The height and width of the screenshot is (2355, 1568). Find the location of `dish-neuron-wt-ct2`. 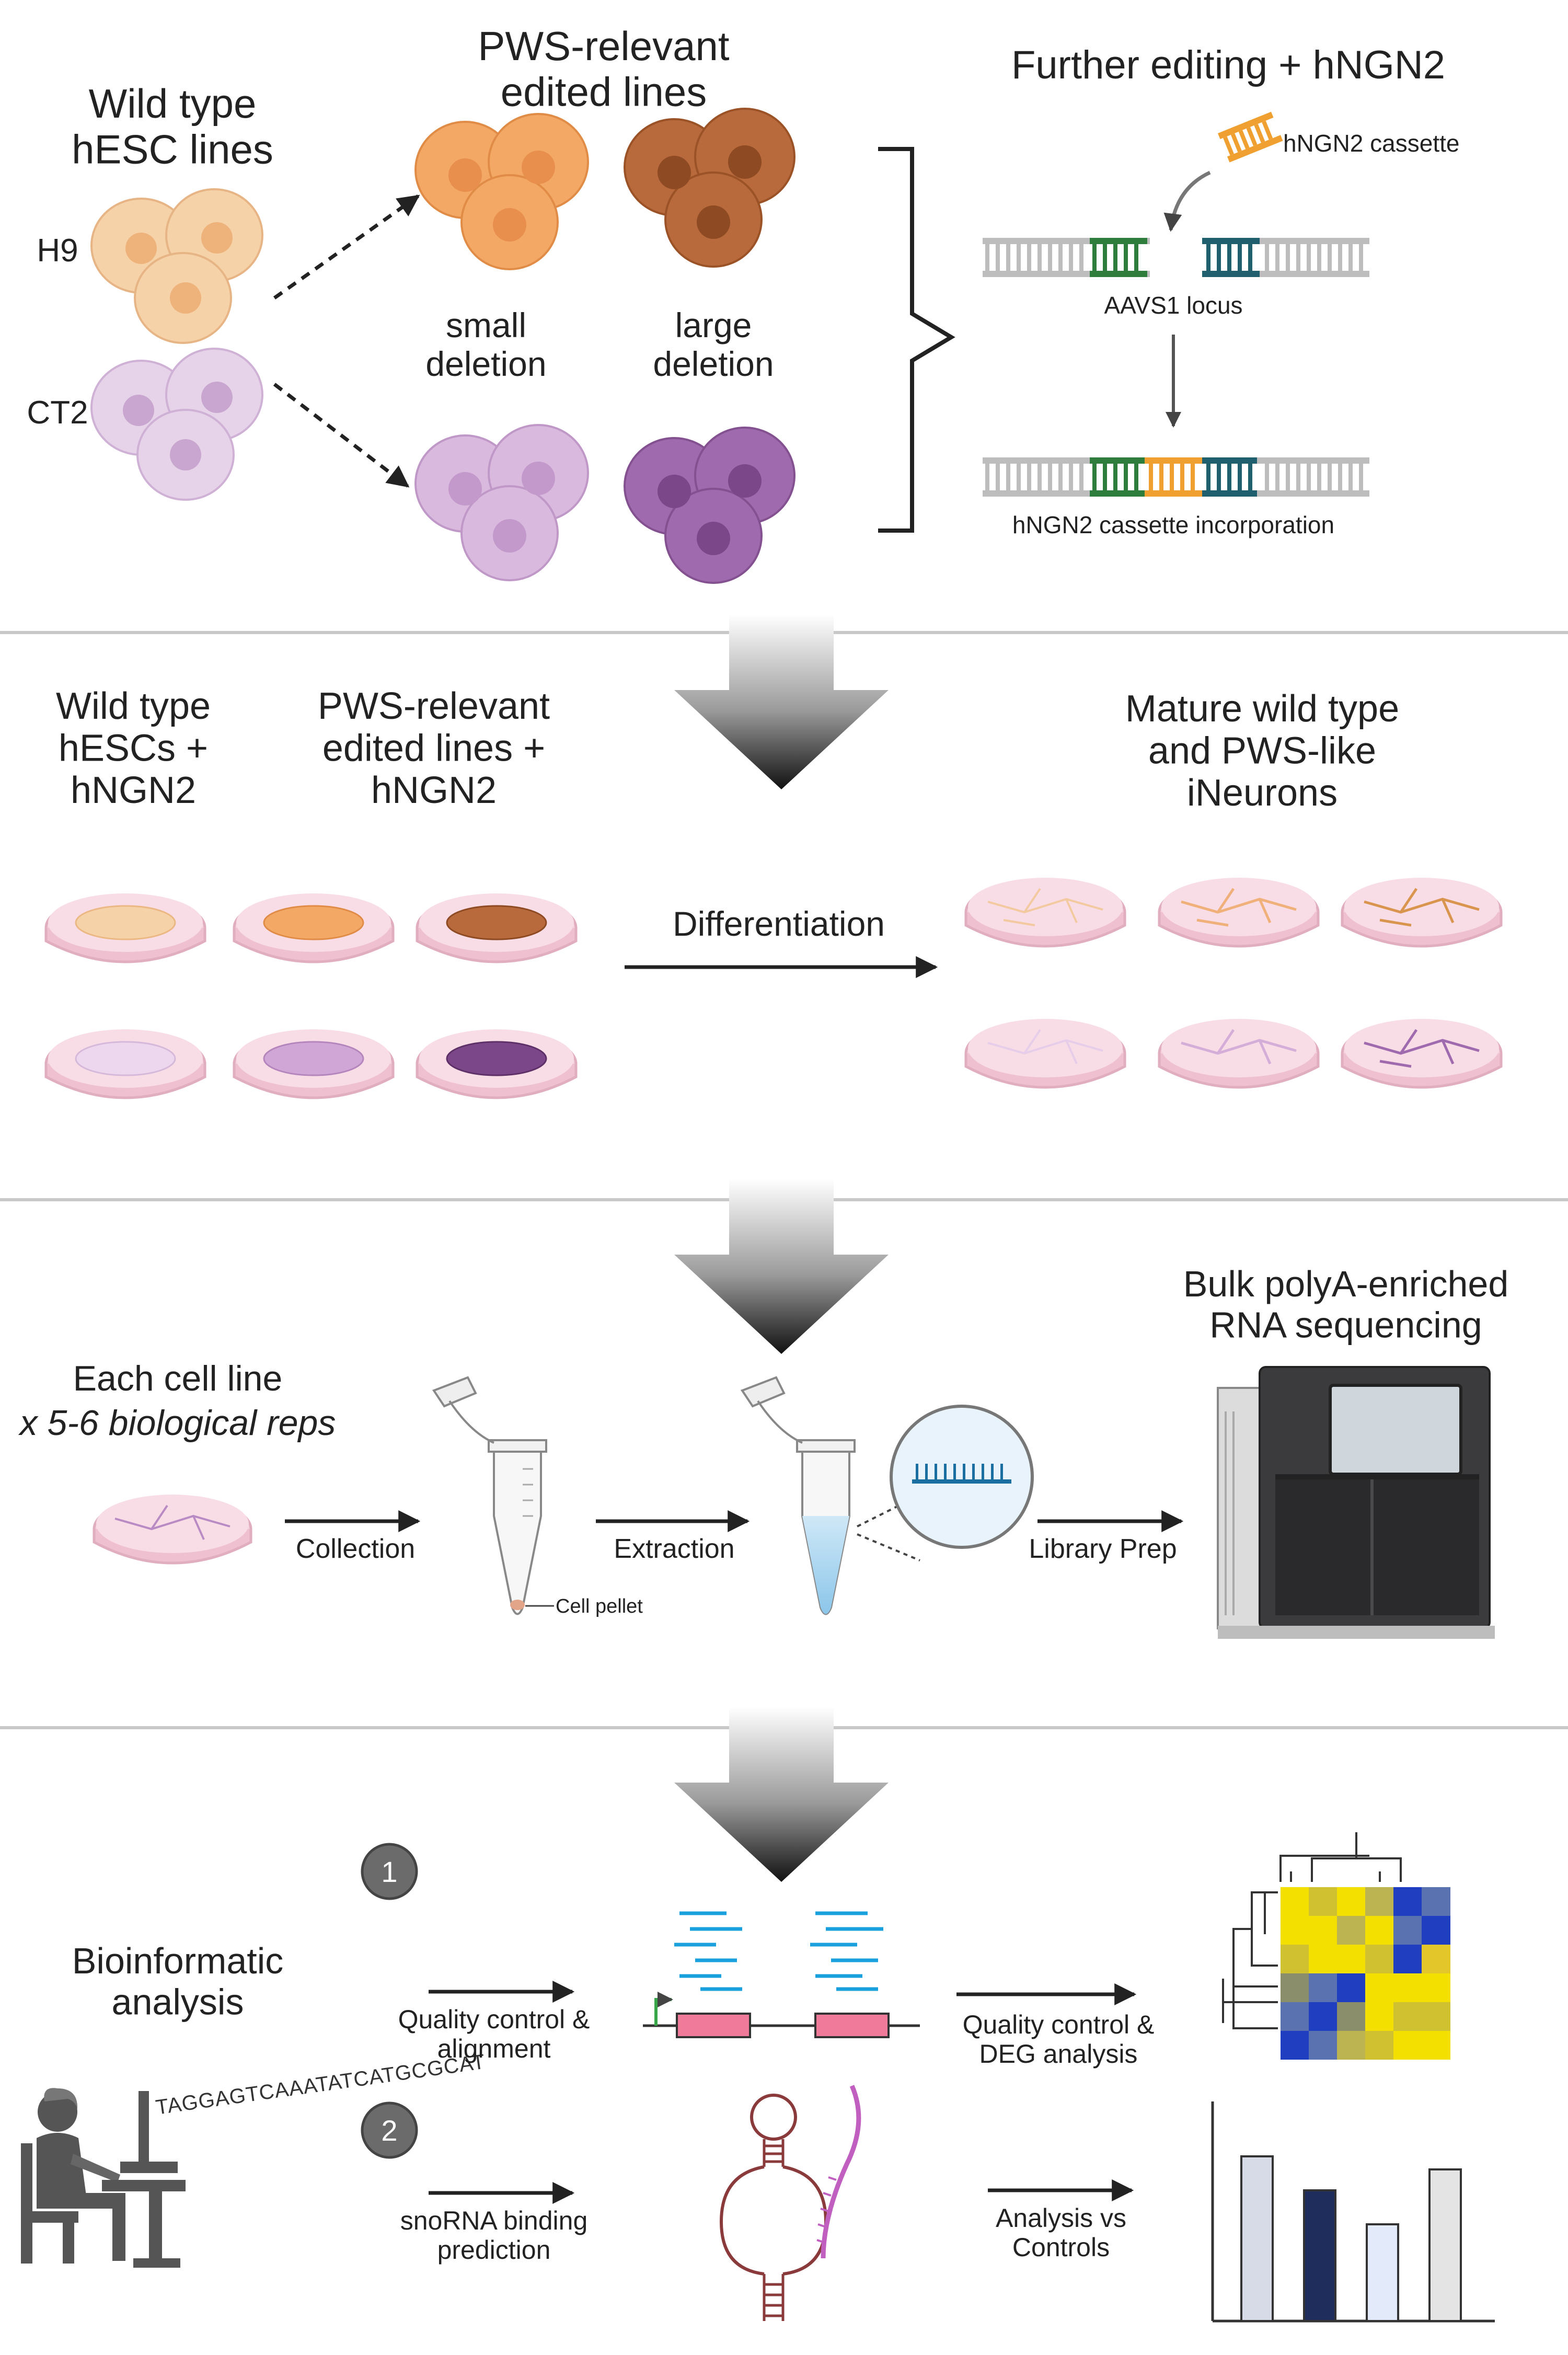

dish-neuron-wt-ct2 is located at coordinates (1045, 1054).